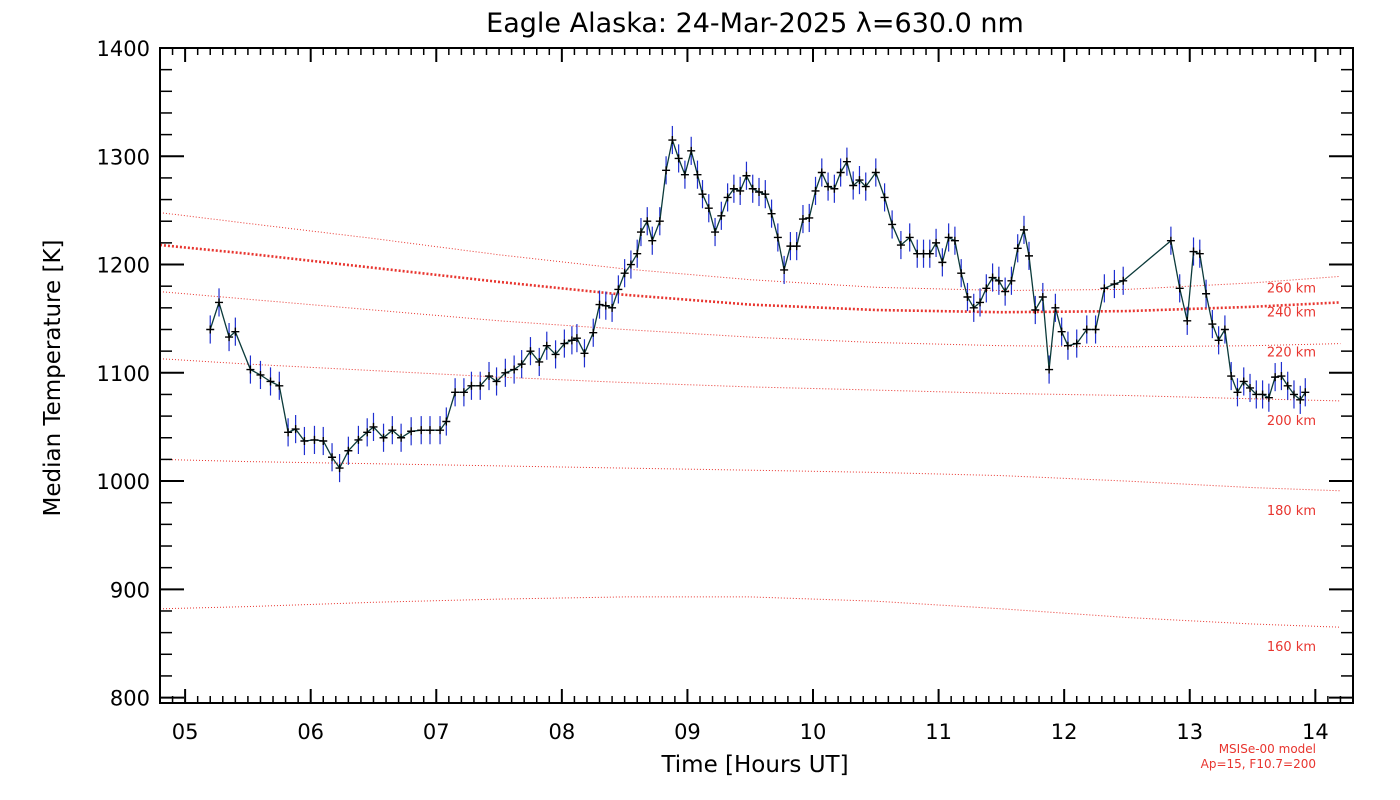  I want to click on x-tick-label: 09, so click(687, 732).